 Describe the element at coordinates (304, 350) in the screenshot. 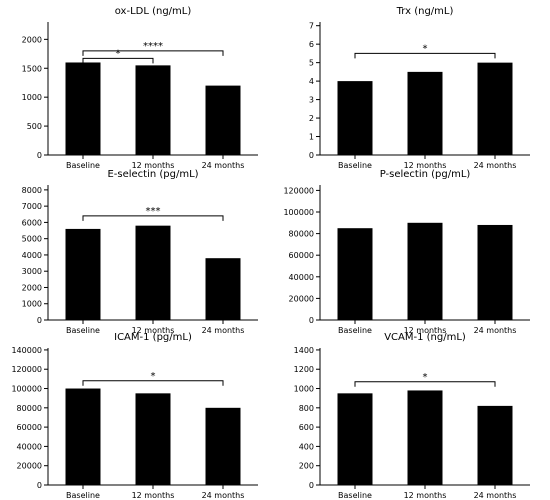

I see `y-tick-label: 1400` at that location.